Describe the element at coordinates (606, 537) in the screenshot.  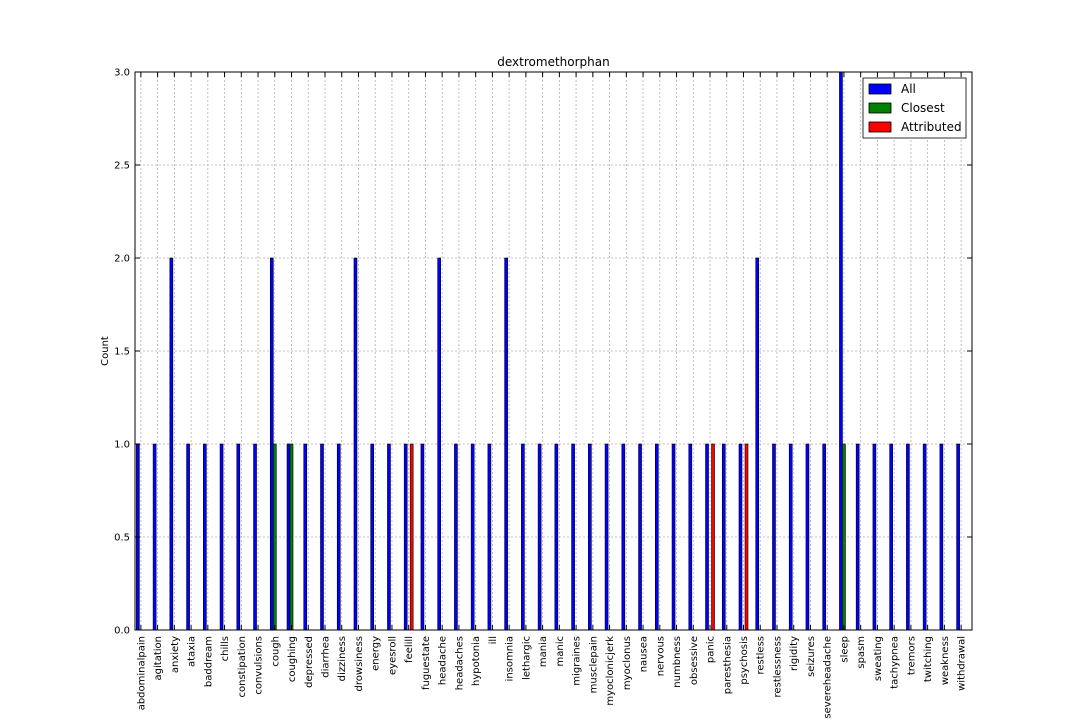
I see `bar-all-myoclonicjerk` at that location.